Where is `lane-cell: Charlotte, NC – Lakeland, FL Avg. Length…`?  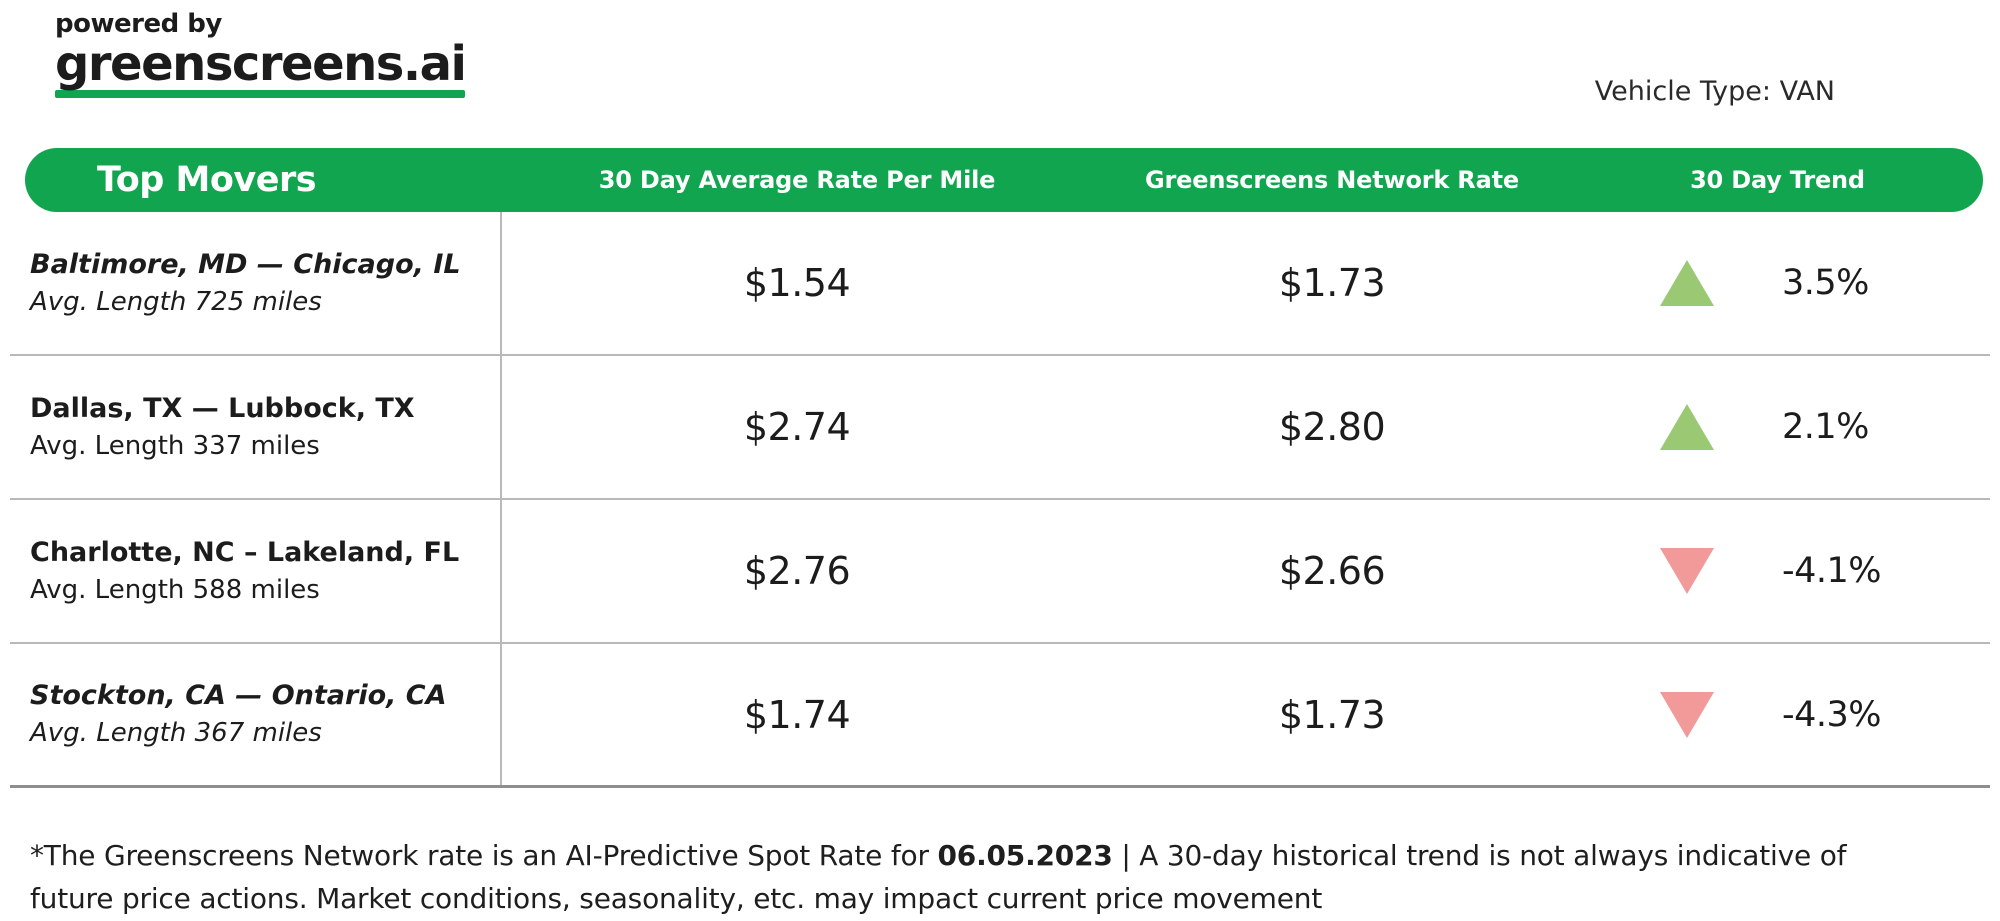
lane-cell: Charlotte, NC – Lakeland, FL Avg. Length… is located at coordinates (256, 571).